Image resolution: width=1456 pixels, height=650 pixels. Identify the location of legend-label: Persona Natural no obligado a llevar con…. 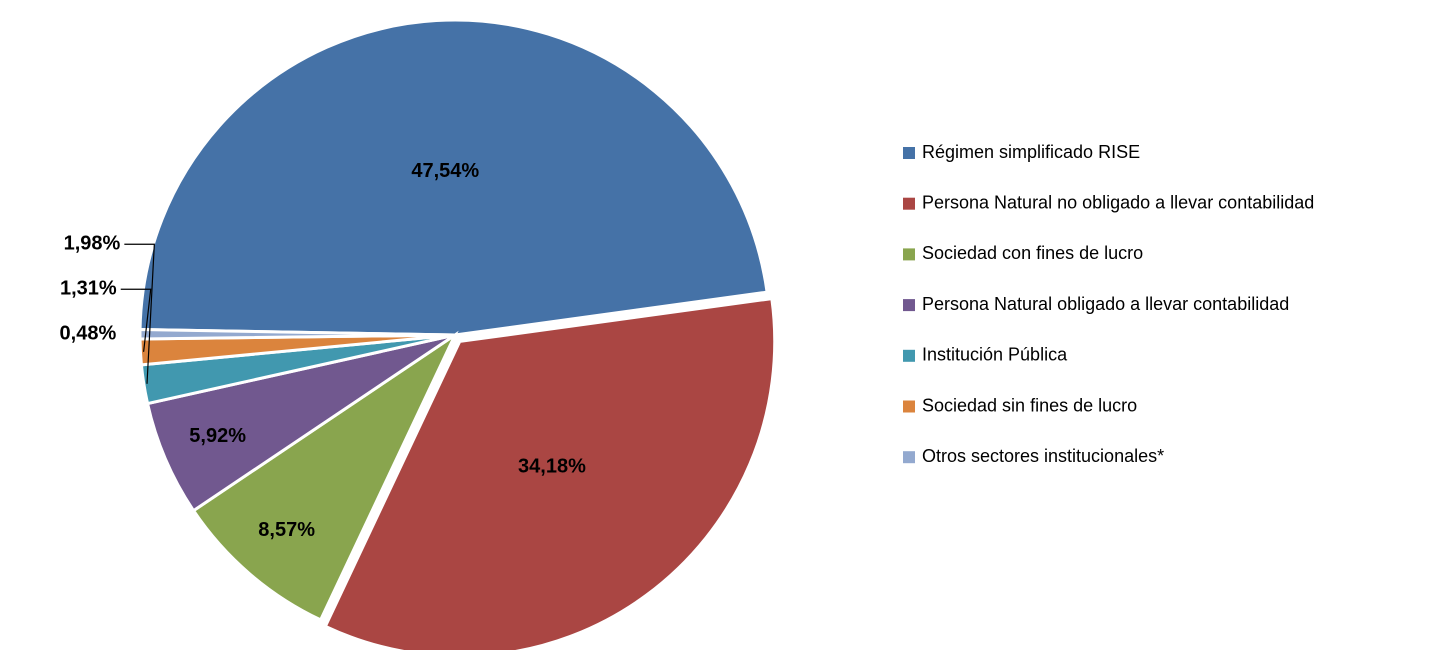
(1118, 202).